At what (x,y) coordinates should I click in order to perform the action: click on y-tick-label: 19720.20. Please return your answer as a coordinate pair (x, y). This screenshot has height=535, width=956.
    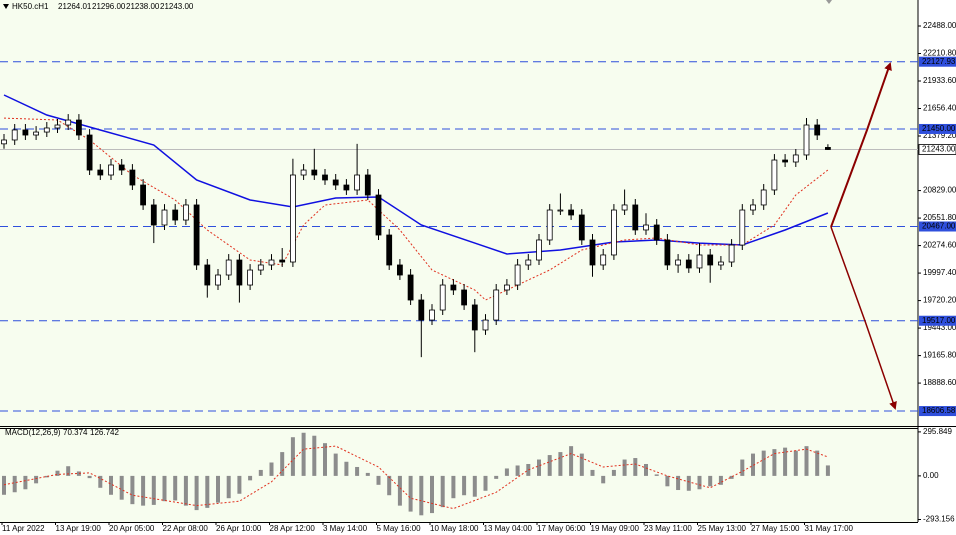
    Looking at the image, I should click on (939, 300).